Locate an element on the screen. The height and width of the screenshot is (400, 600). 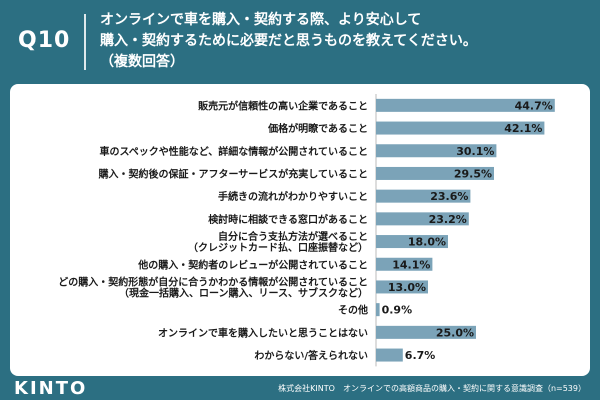
value-label-3: 29.5% is located at coordinates (473, 173).